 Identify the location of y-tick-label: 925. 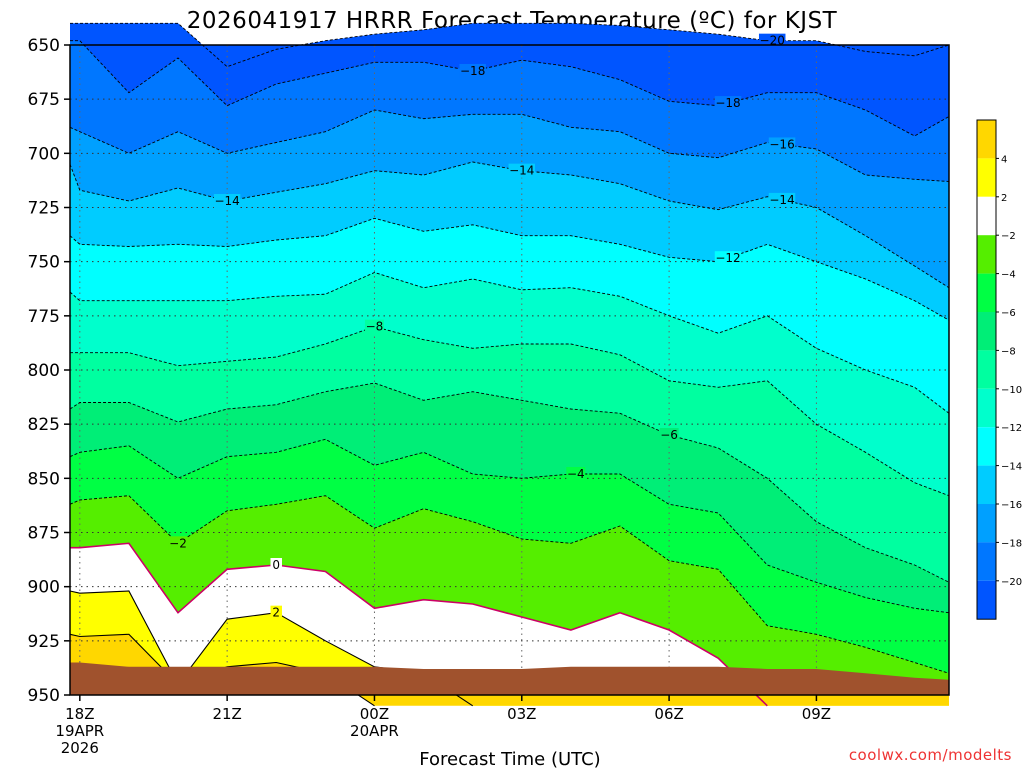
(44, 642).